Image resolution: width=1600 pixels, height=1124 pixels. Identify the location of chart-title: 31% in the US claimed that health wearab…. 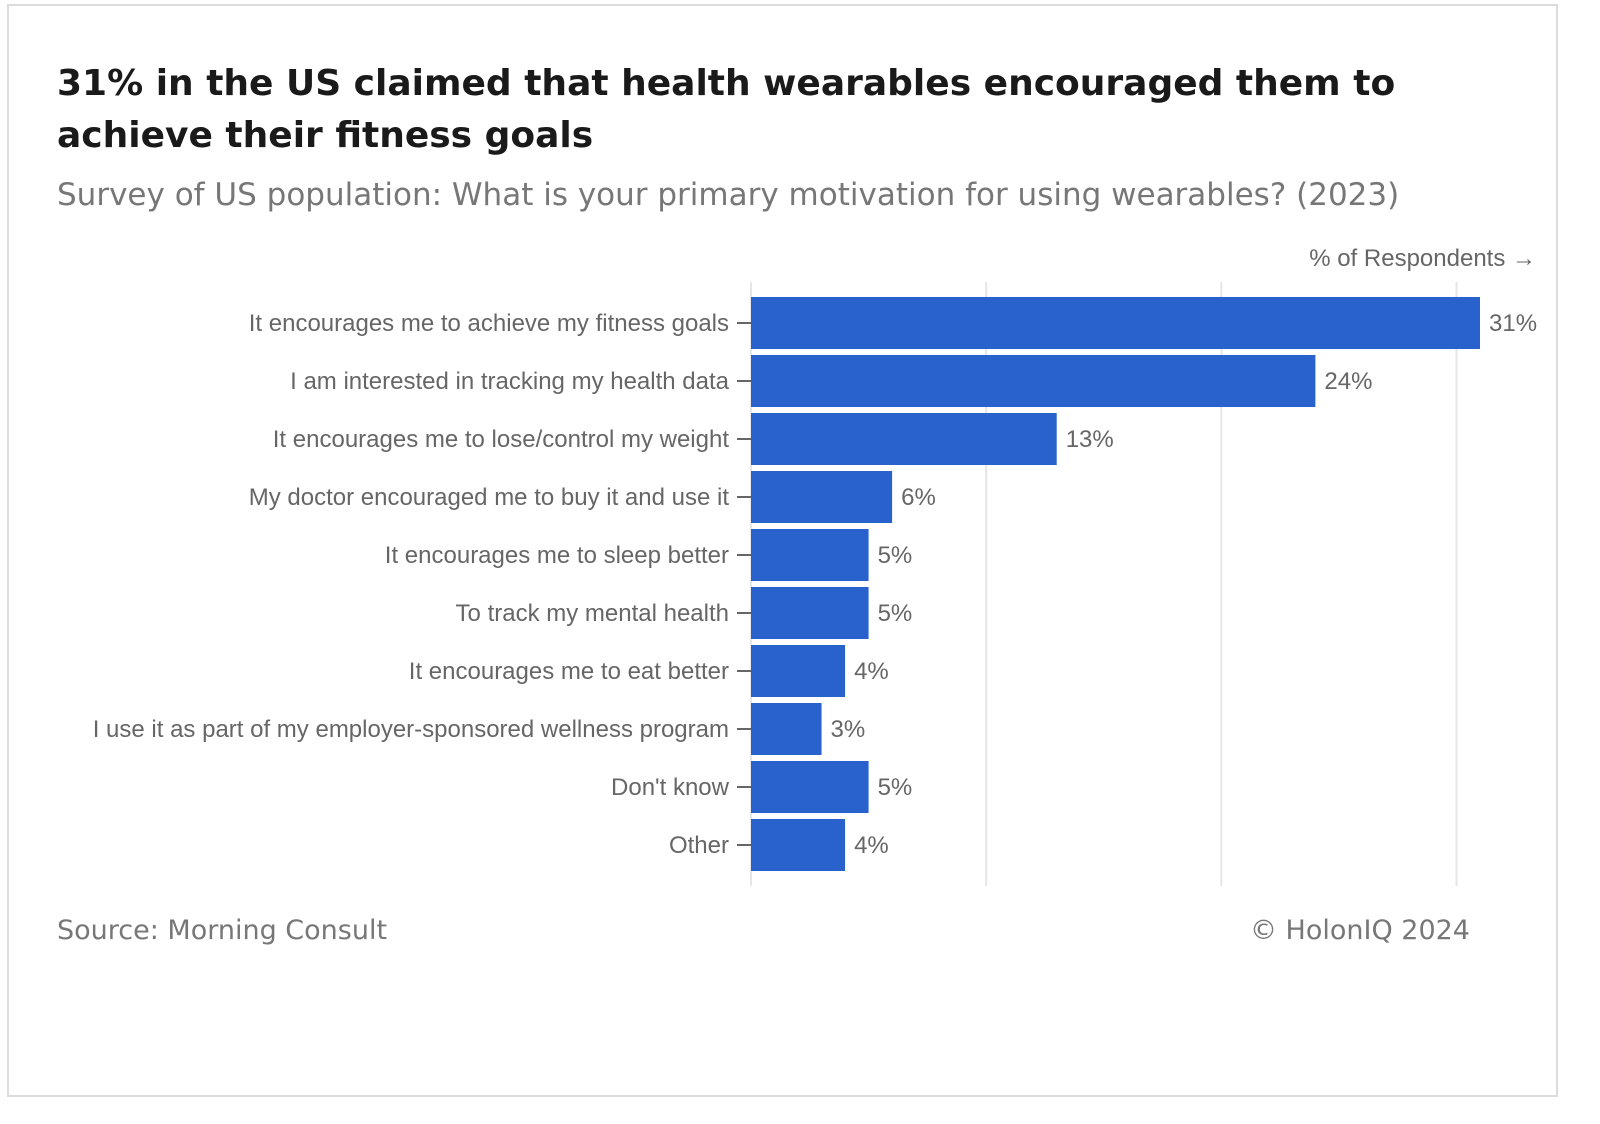
(726, 109).